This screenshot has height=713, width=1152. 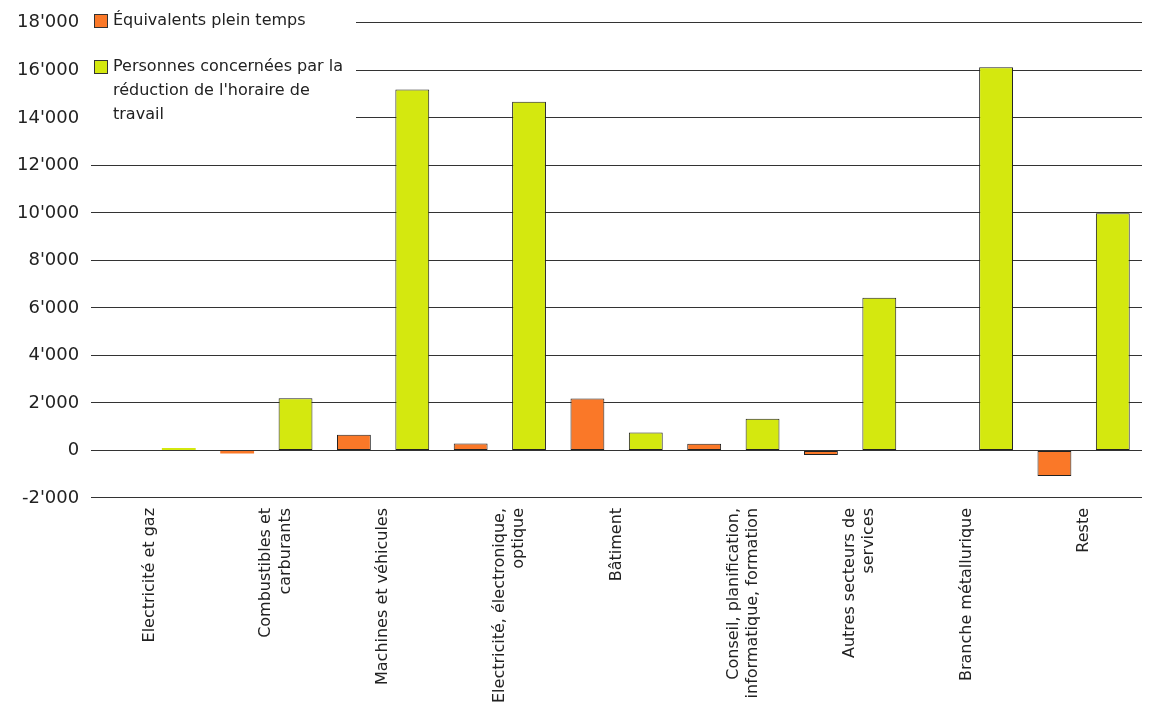 What do you see at coordinates (382, 596) in the screenshot?
I see `x-tick-label: Machines et véhicules` at bounding box center [382, 596].